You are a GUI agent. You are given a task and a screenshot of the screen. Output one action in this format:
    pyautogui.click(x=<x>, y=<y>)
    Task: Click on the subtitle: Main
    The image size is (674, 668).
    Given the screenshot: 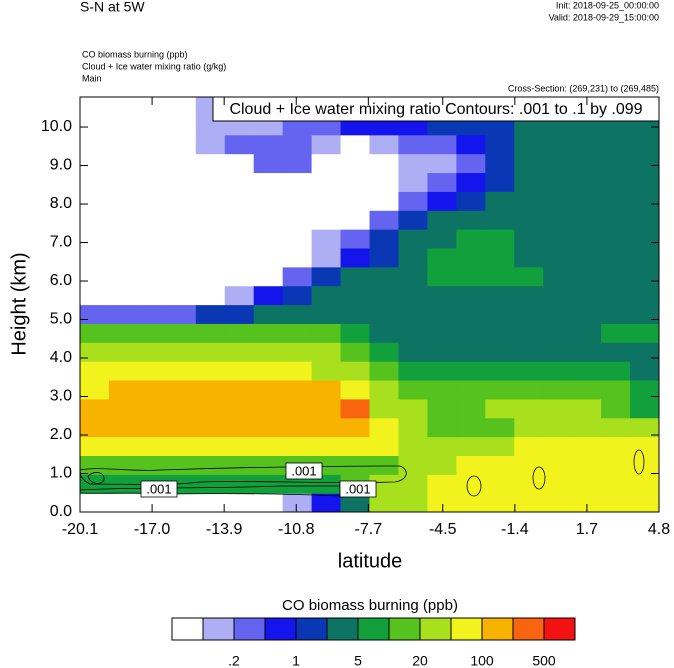 What is the action you would take?
    pyautogui.click(x=92, y=78)
    